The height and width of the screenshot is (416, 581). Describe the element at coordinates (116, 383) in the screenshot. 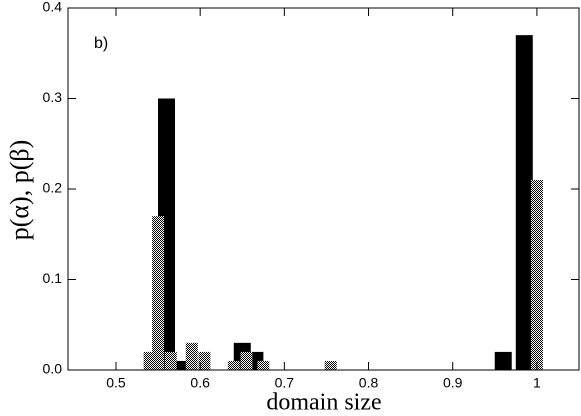

I see `x-tick-label: 0.5` at that location.